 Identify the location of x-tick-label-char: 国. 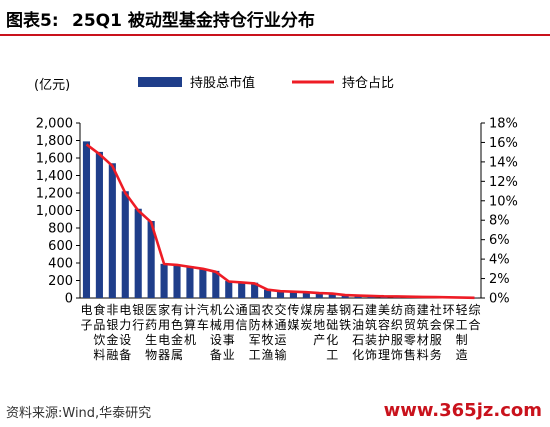
(255, 310).